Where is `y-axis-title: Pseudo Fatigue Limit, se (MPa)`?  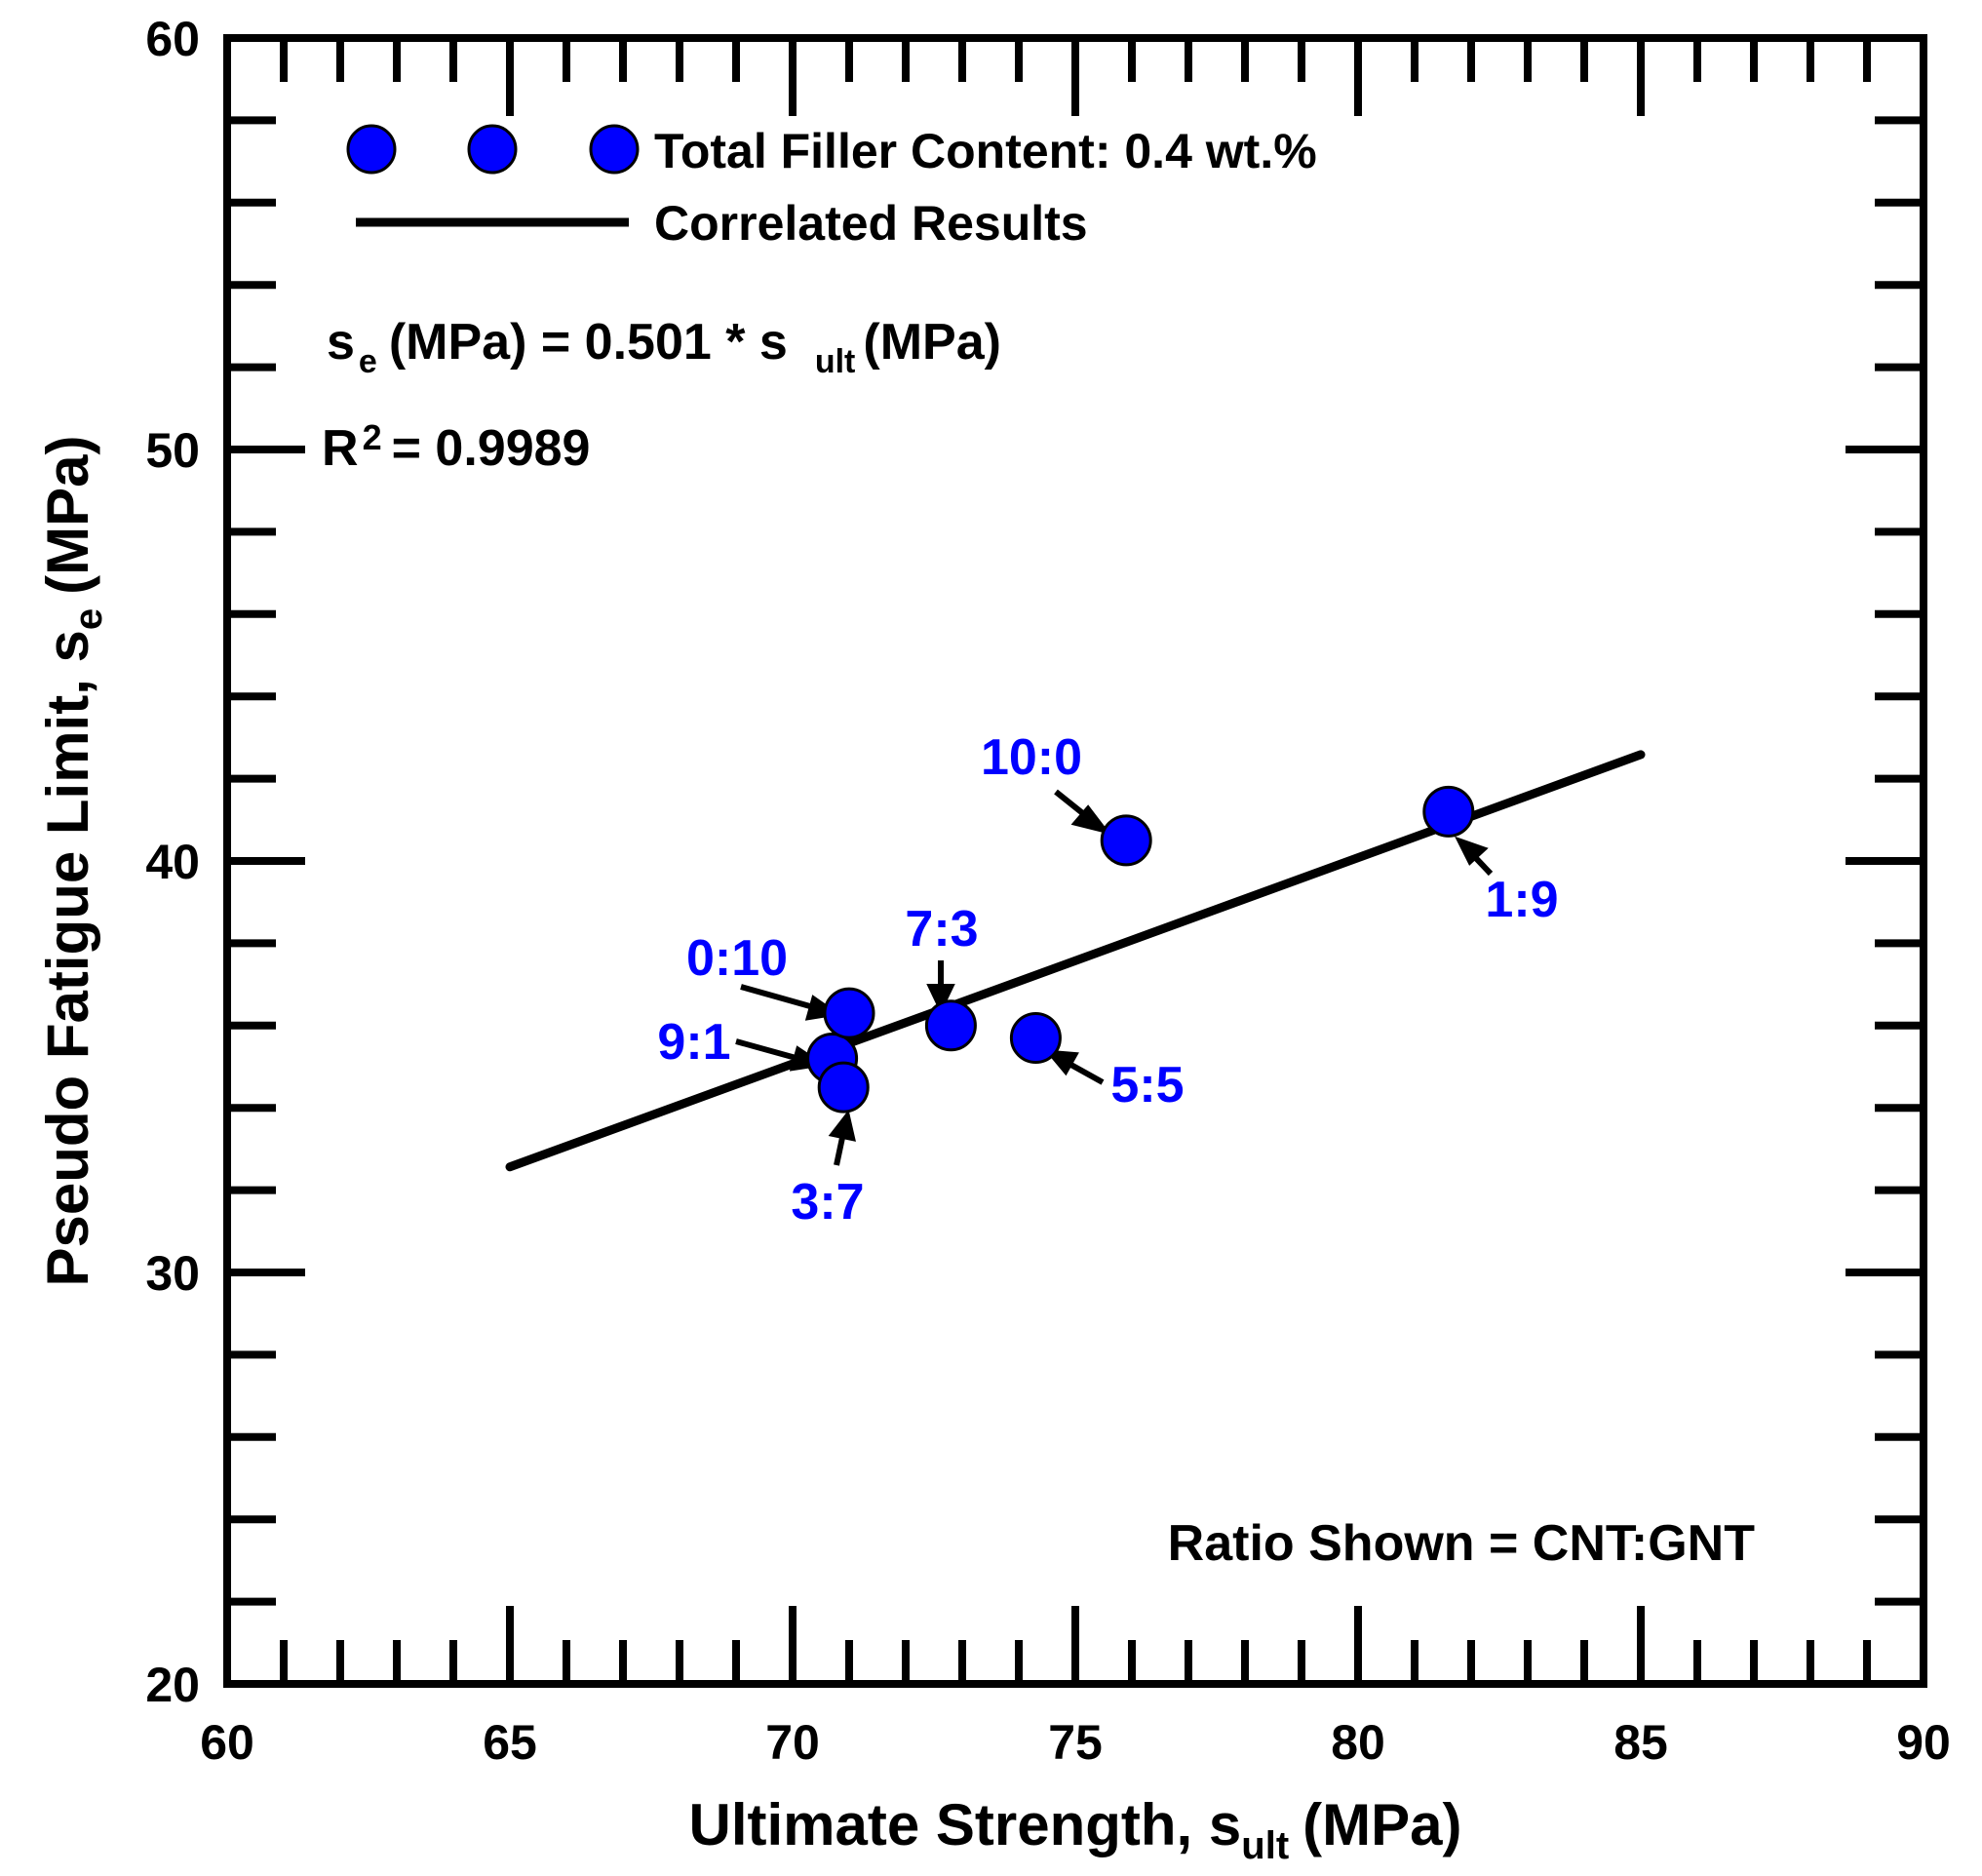
y-axis-title: Pseudo Fatigue Limit, se (MPa) is located at coordinates (73, 860).